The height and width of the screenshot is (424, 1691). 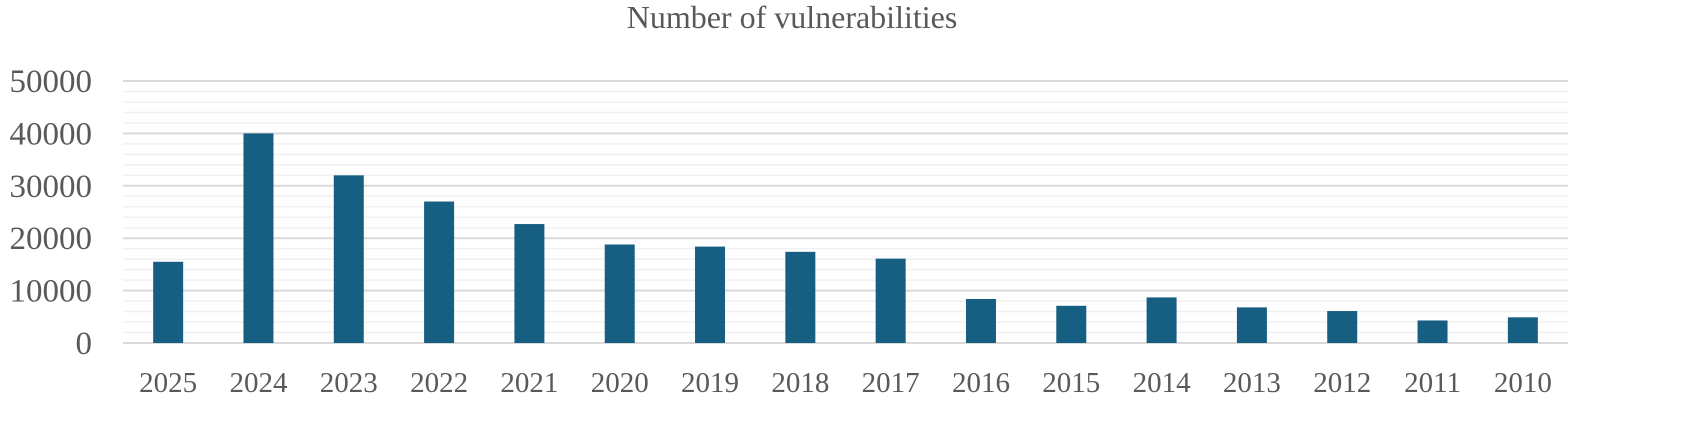 What do you see at coordinates (51, 82) in the screenshot?
I see `y-tick-label: 50000` at bounding box center [51, 82].